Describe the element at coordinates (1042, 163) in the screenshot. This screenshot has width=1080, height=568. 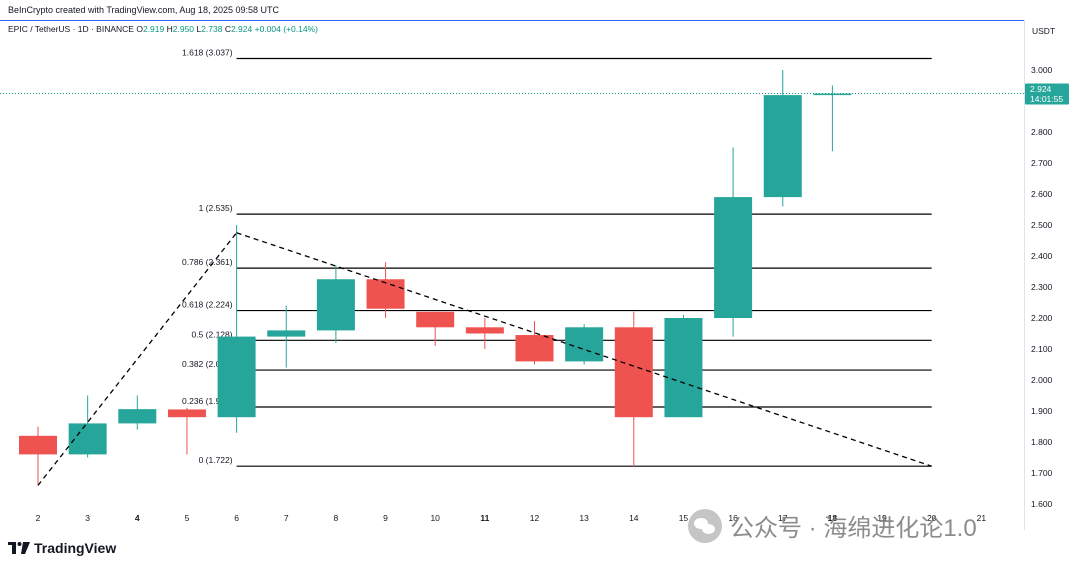
I see `y-tick-label: 2.700` at that location.